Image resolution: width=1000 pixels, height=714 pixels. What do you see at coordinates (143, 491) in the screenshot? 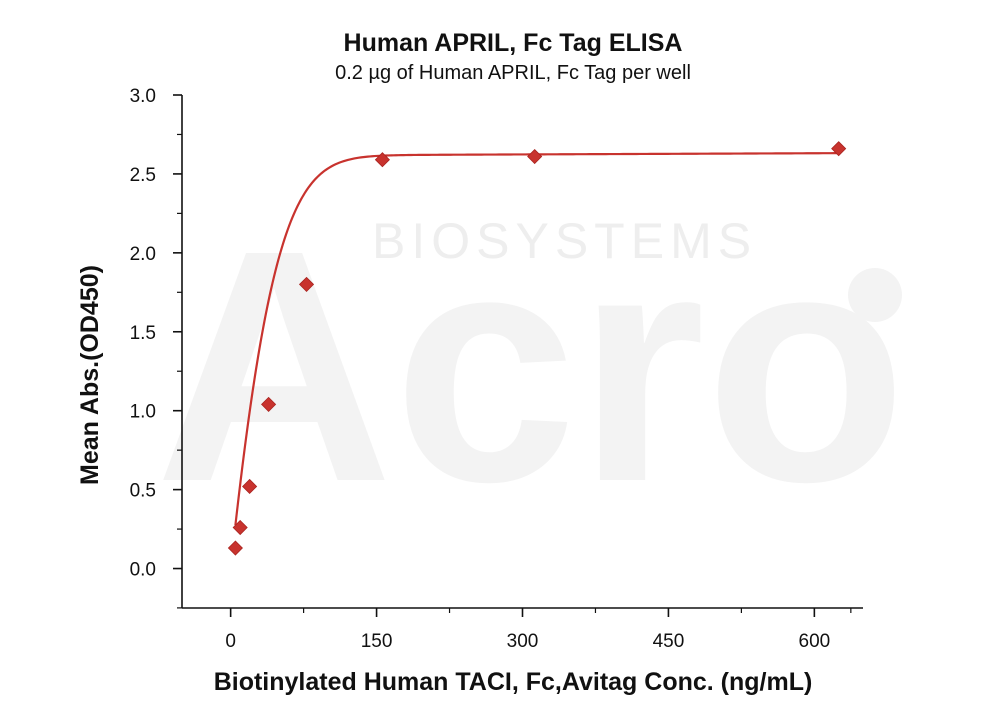
I see `y-tick-label: 0.5` at bounding box center [143, 491].